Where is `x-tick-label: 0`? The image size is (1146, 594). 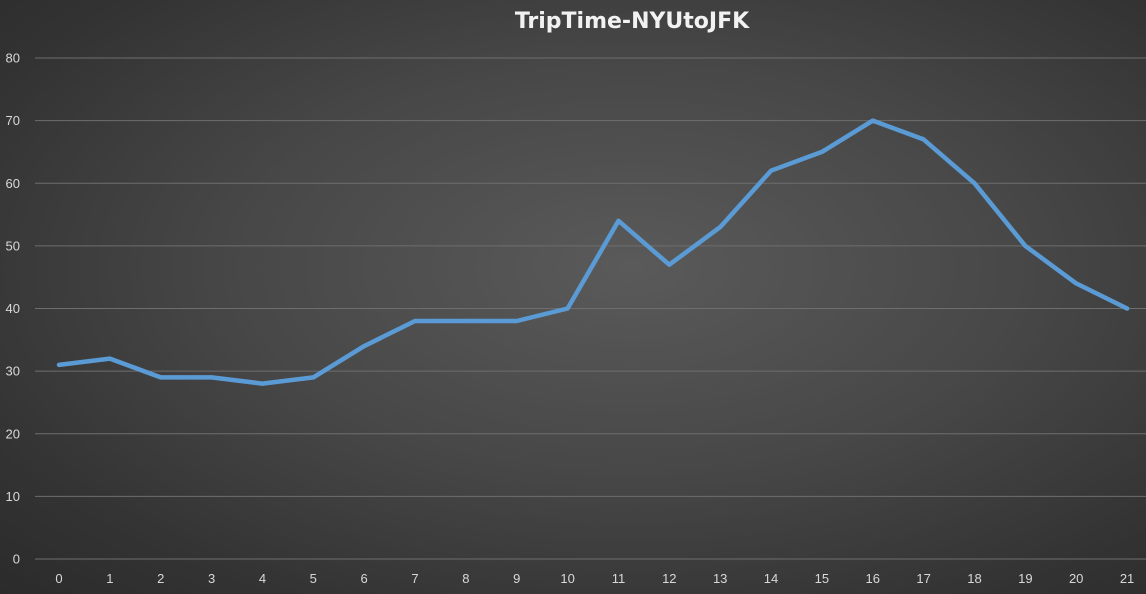
x-tick-label: 0 is located at coordinates (58, 578).